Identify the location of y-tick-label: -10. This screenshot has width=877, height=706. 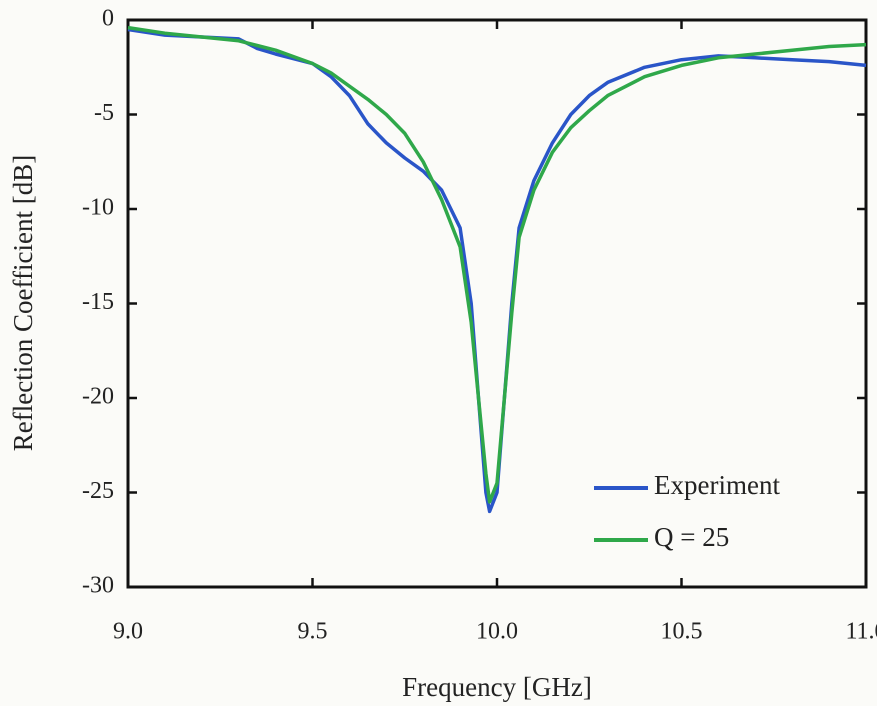
(98, 208).